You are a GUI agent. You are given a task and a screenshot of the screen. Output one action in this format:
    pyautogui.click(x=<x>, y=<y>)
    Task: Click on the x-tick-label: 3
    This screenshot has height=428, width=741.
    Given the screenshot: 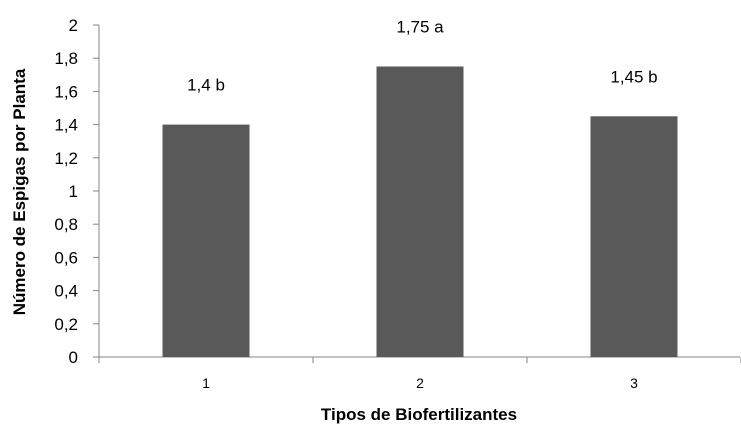 What is the action you would take?
    pyautogui.click(x=634, y=383)
    